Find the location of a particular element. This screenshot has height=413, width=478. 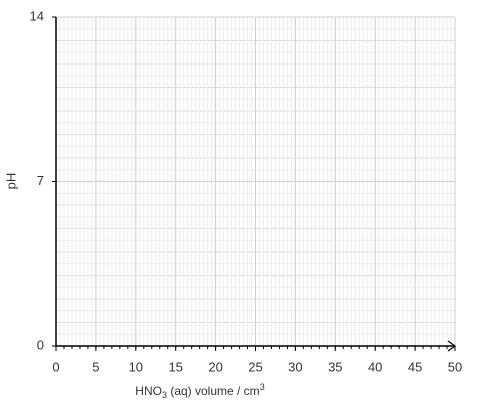

x-tick-label: 35 is located at coordinates (335, 366).